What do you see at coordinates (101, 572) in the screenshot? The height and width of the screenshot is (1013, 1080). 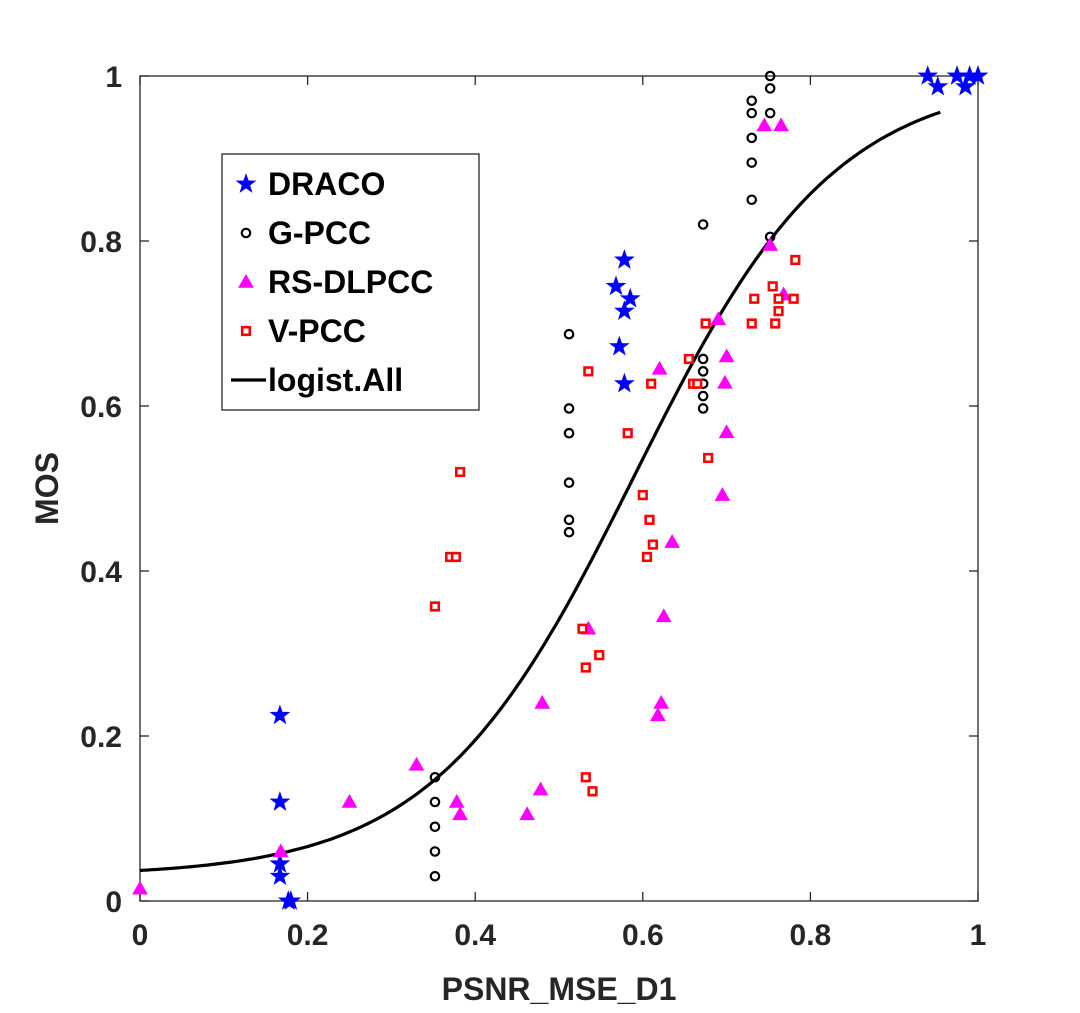 I see `y-tick-label: 0.4` at bounding box center [101, 572].